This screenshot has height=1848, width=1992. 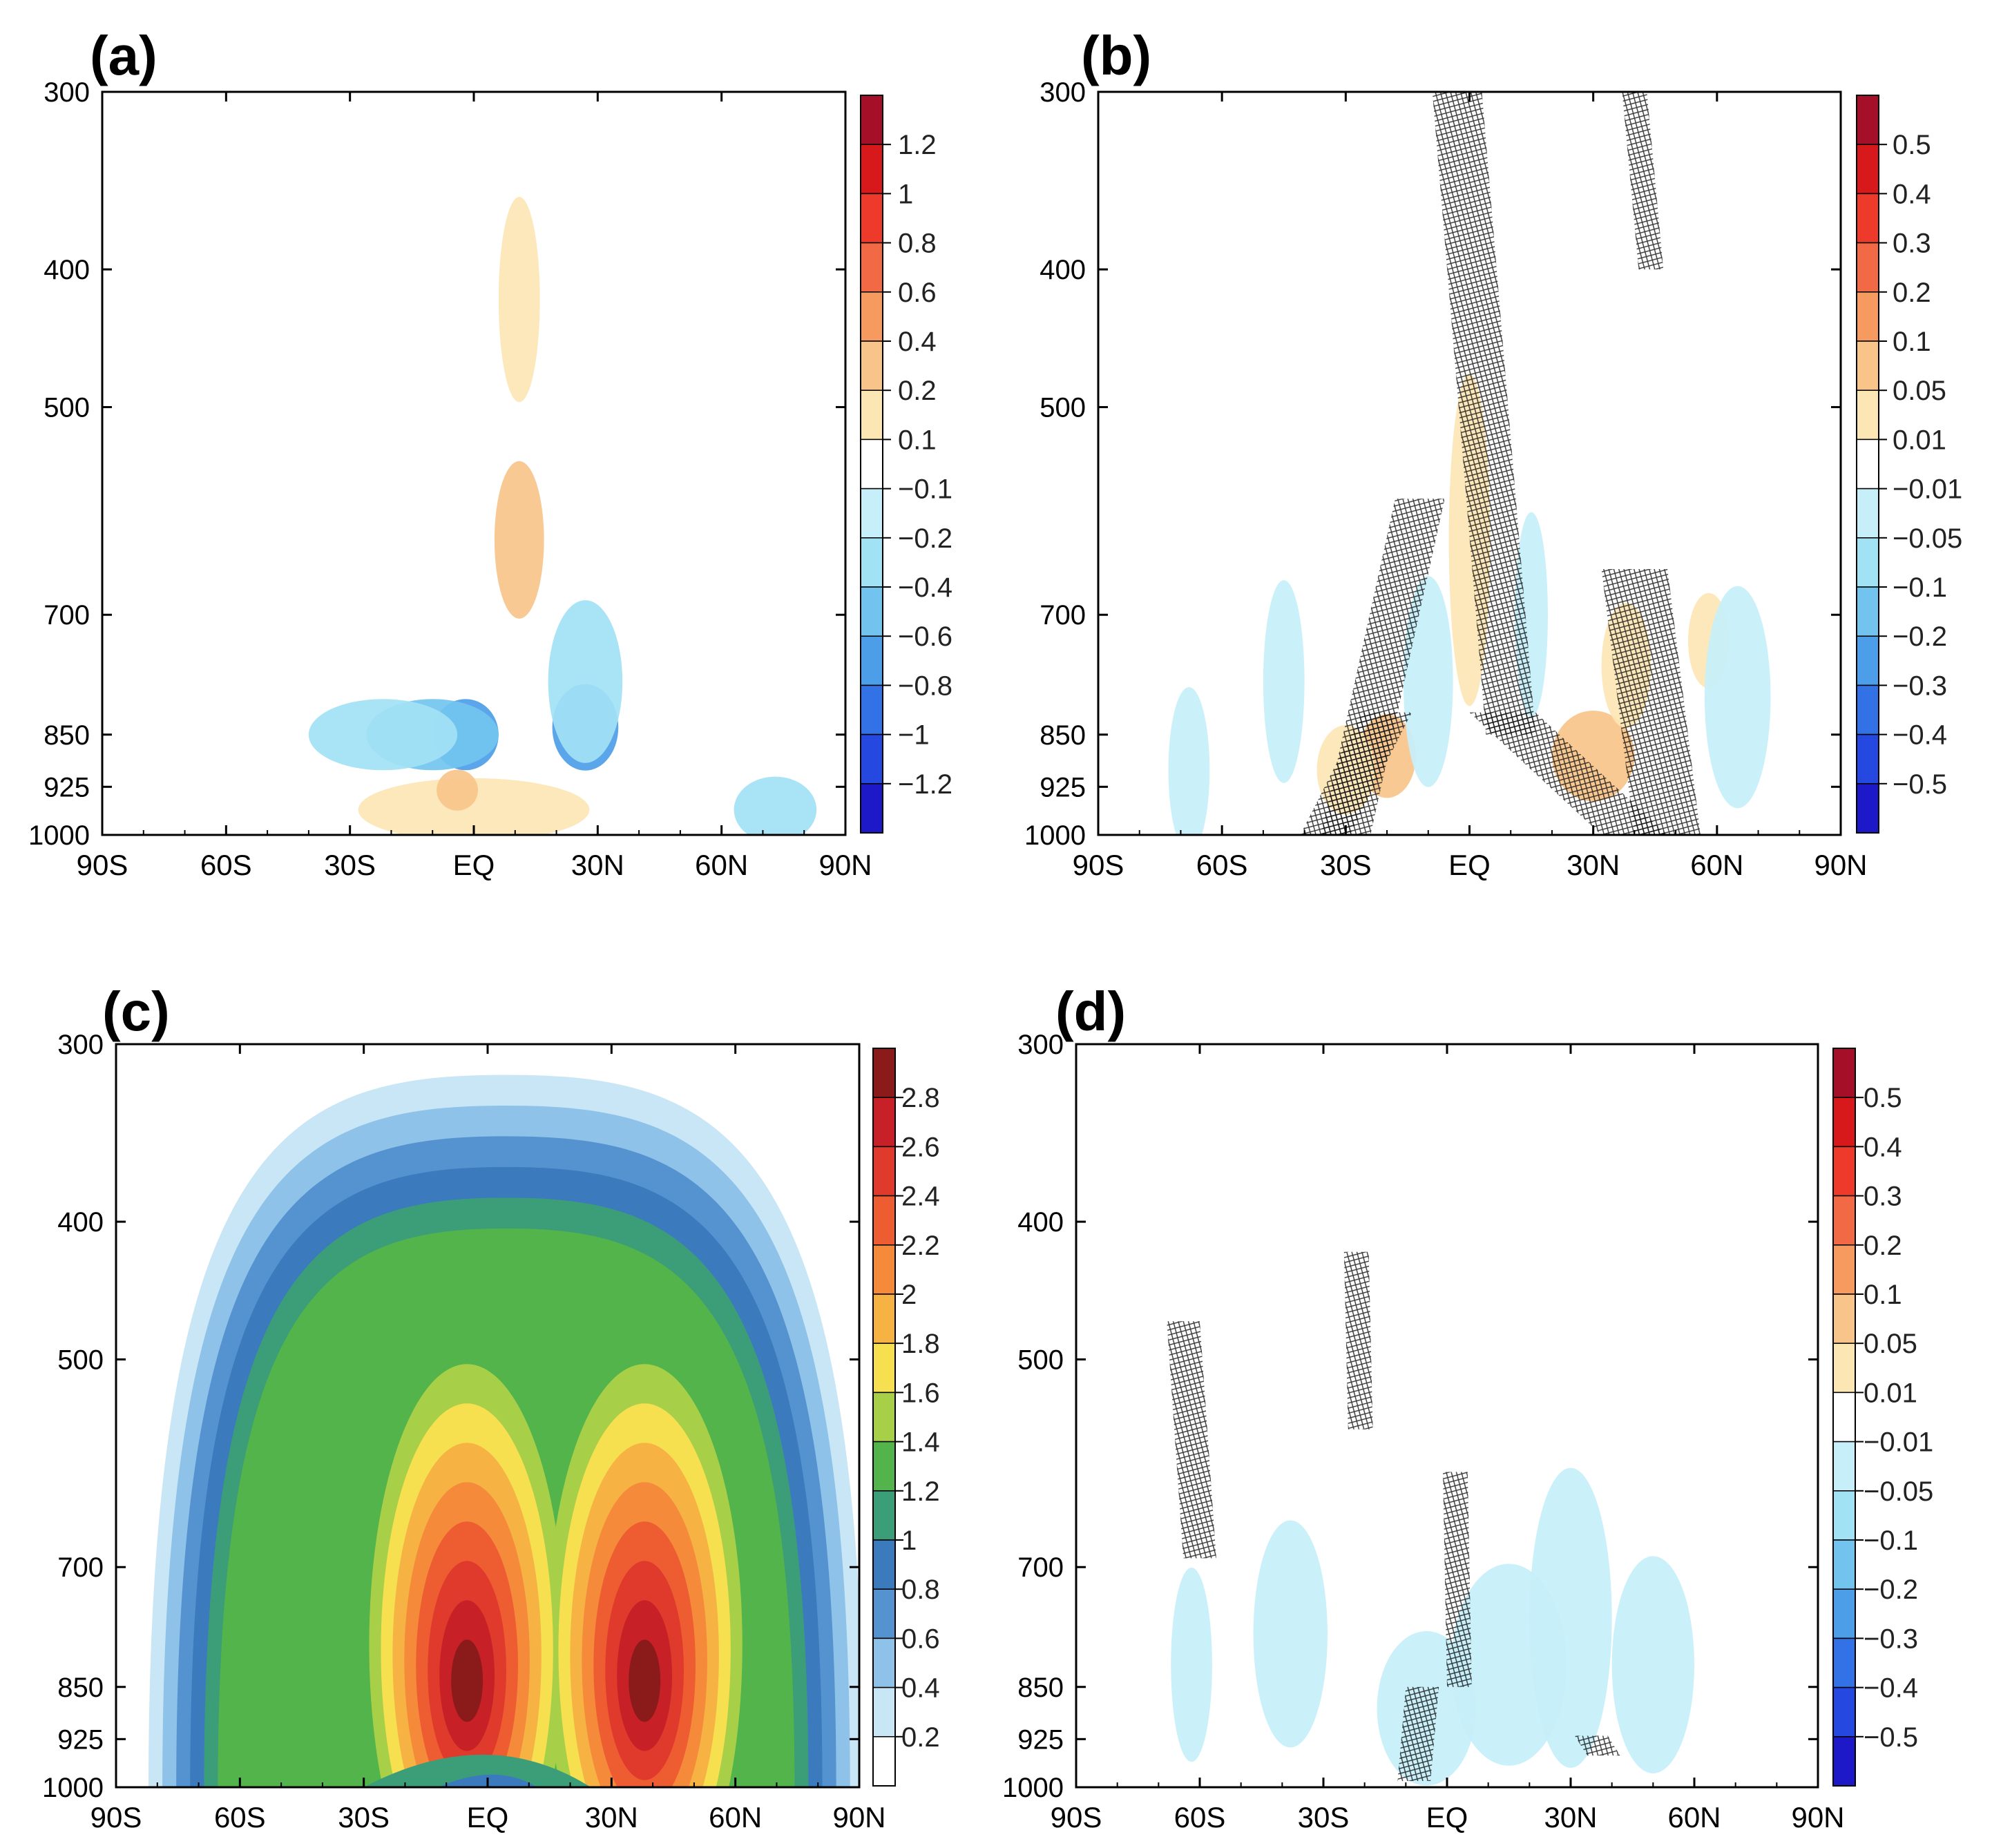 I want to click on y-tick-label: 500, so click(x=1063, y=408).